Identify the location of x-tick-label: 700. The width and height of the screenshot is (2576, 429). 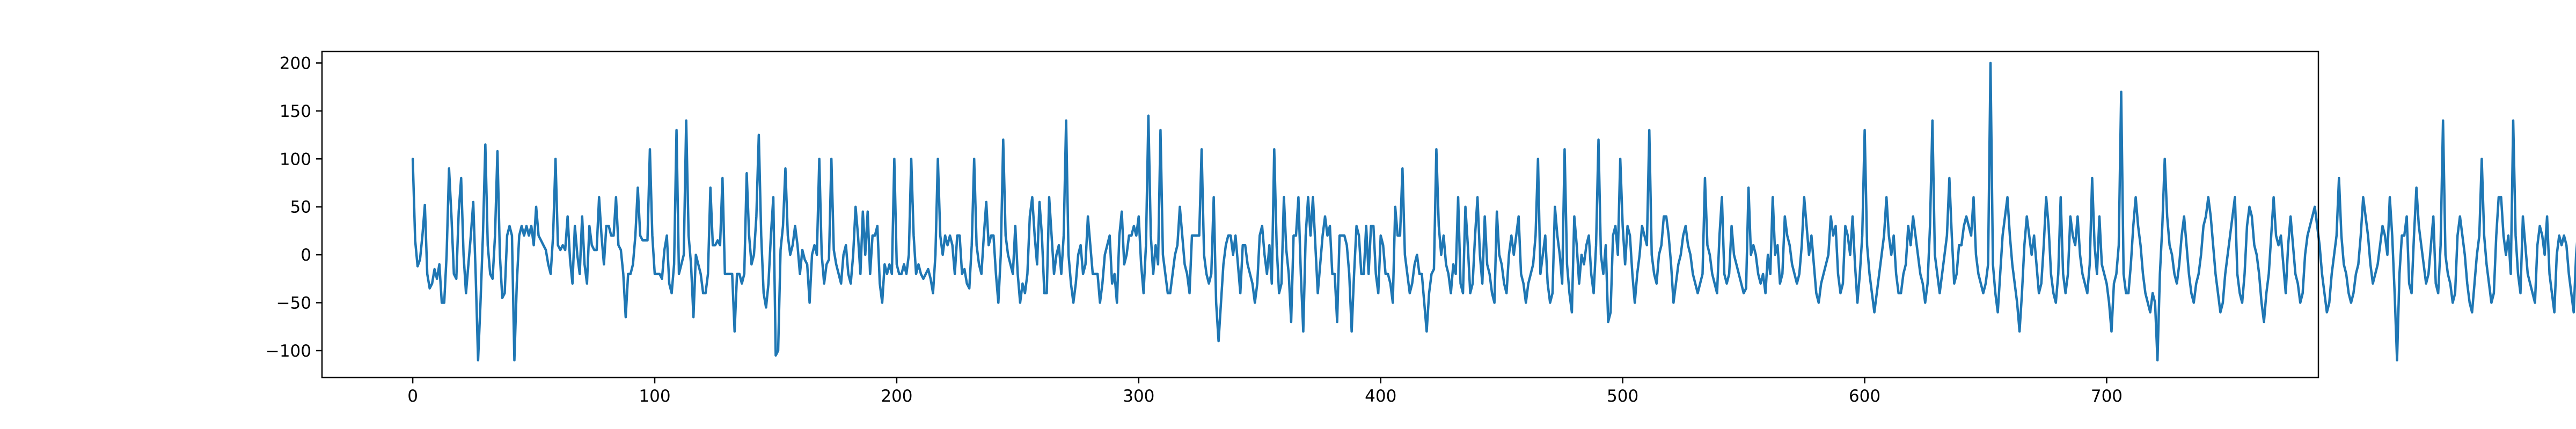
(2107, 396).